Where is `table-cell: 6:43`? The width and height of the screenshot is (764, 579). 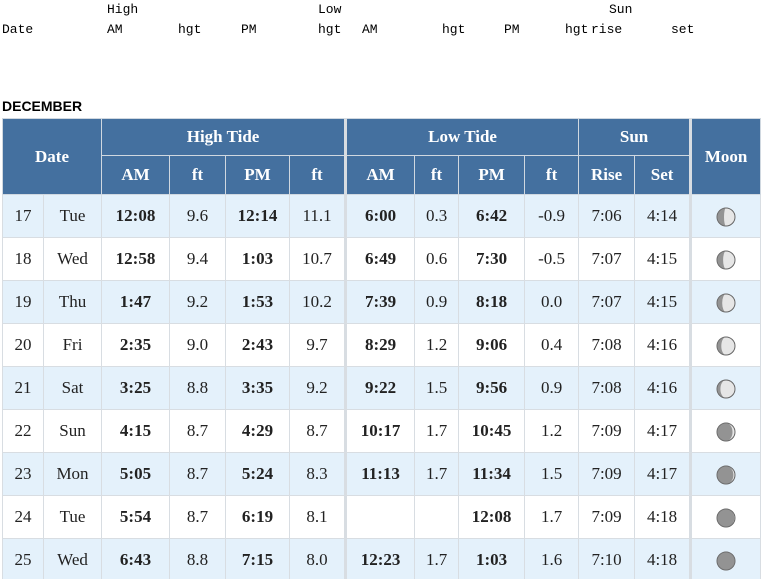
table-cell: 6:43 is located at coordinates (136, 558).